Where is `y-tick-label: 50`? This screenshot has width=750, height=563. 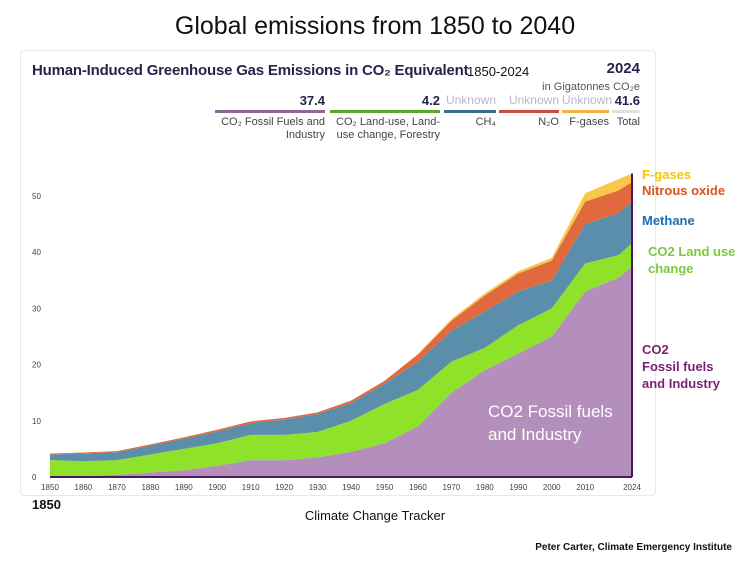
y-tick-label: 50 is located at coordinates (36, 196).